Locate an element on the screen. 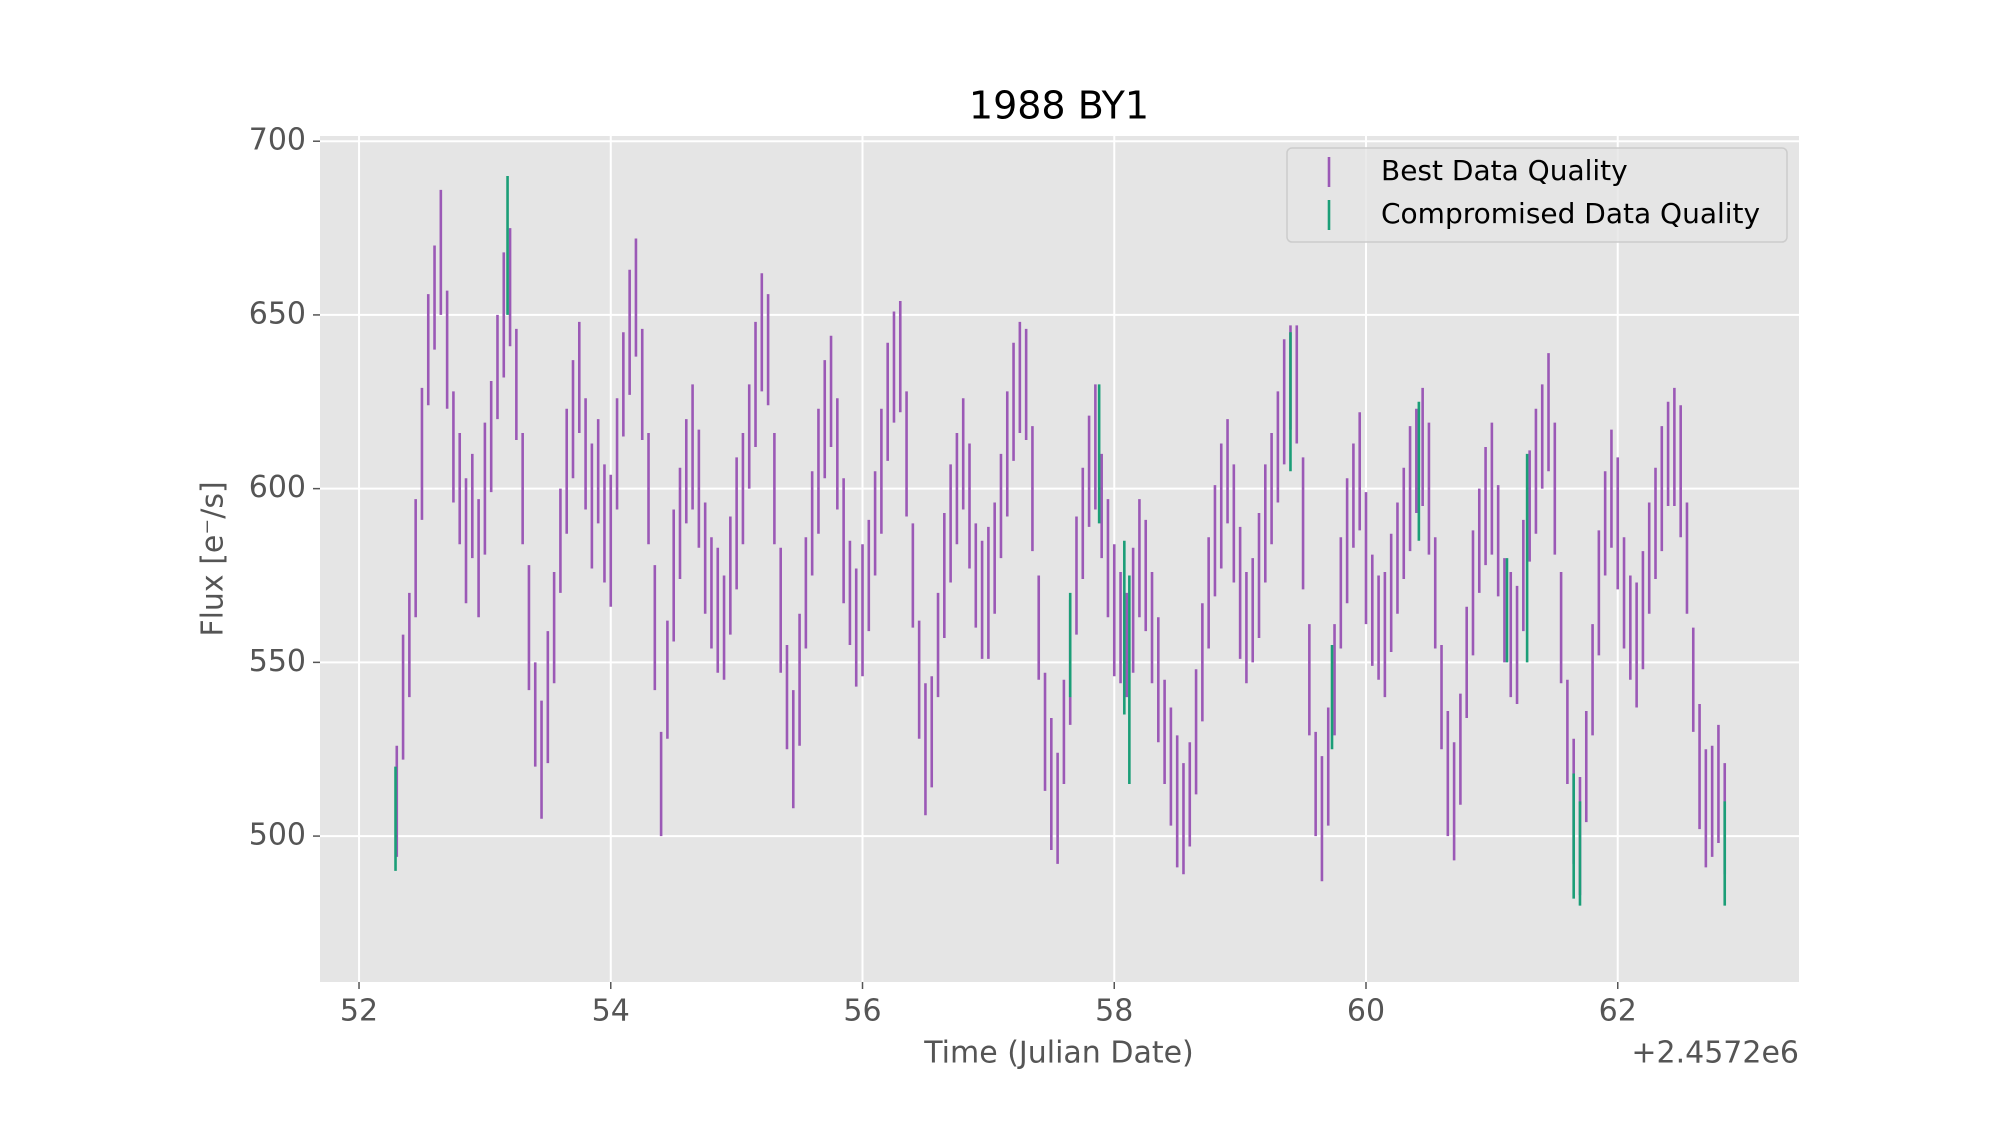  x-offset-label: +2.4572e6 is located at coordinates (1715, 1053).